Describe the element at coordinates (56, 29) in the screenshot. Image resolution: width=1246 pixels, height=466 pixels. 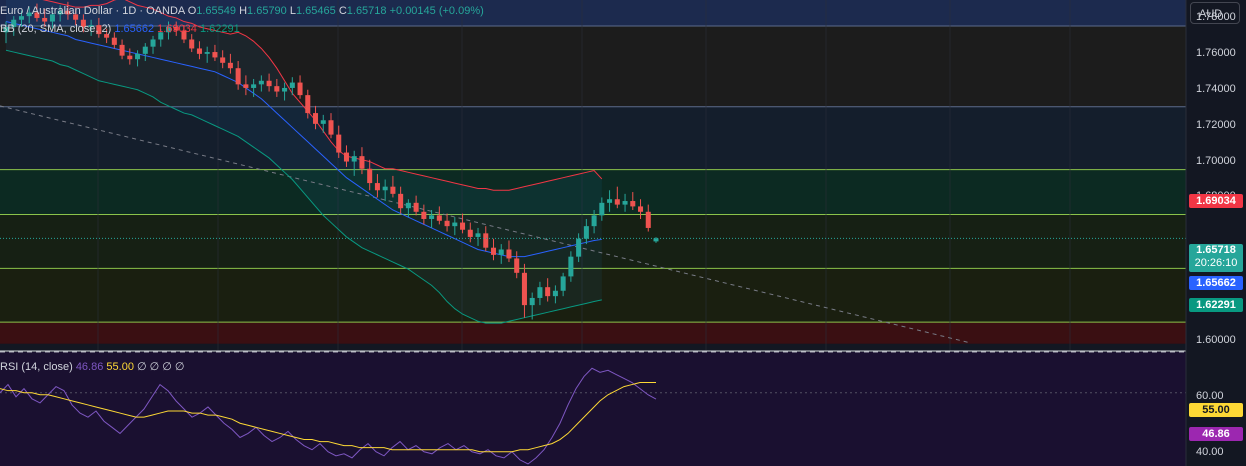
I see `bb-label: BB (20, SMA, close, 2)` at that location.